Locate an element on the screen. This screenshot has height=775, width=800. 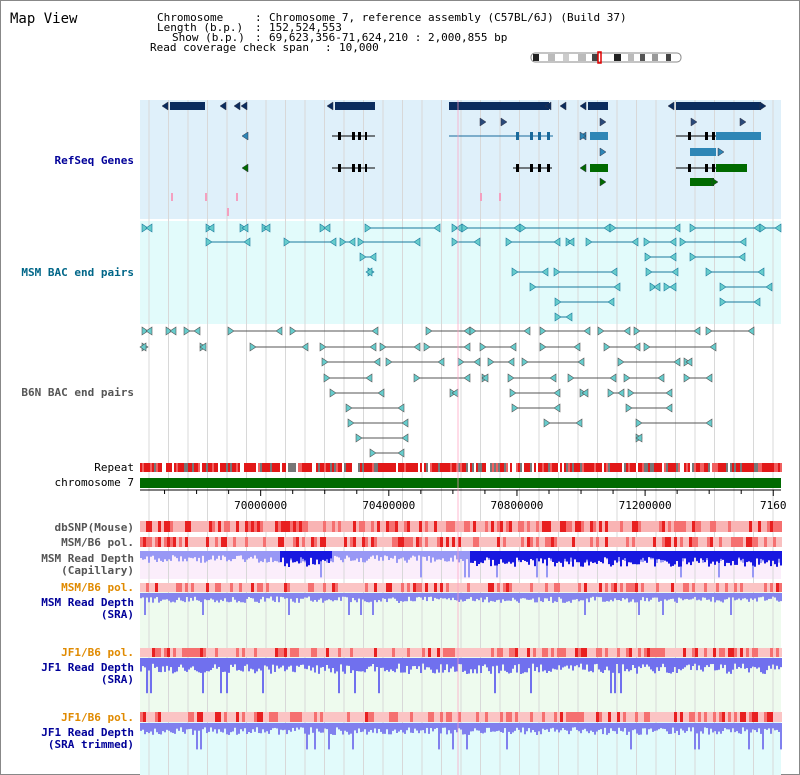
track-label-b6n-bac: B6N BAC end pairs is located at coordinates (77, 392).